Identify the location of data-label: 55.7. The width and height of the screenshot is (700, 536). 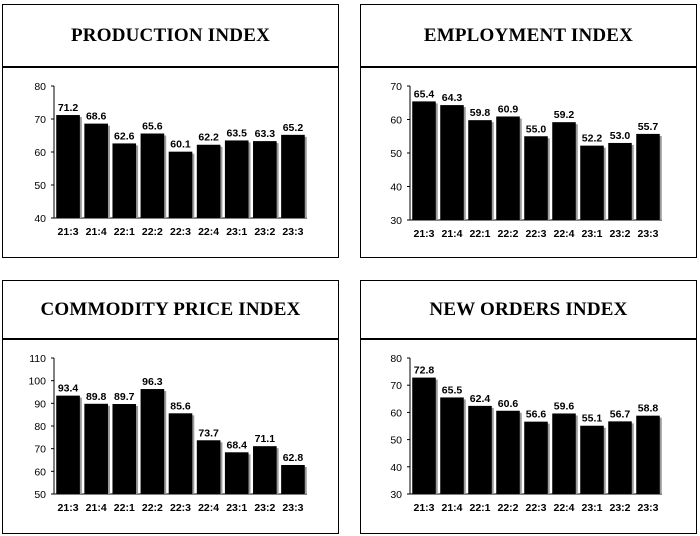
(648, 127).